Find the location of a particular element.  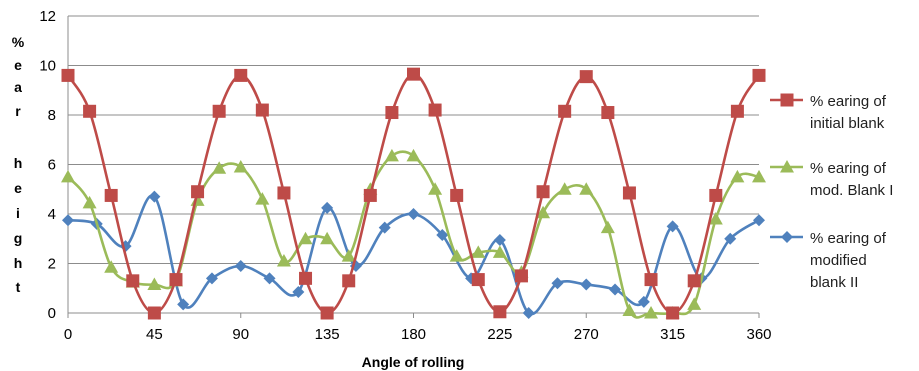

legend-item-1: % earing of initial blank is located at coordinates (828, 112).